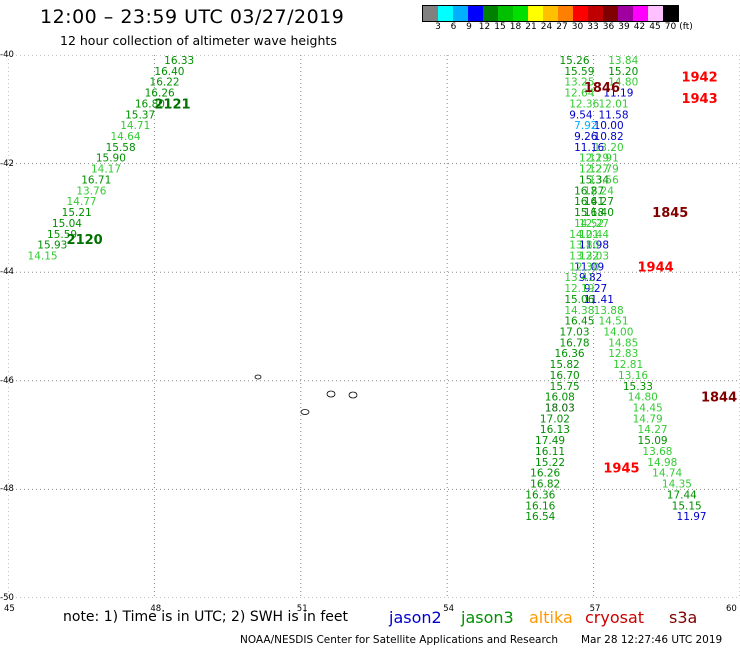 This screenshot has width=740, height=650. Describe the element at coordinates (540, 506) in the screenshot. I see `swh-observation: 16.16` at that location.